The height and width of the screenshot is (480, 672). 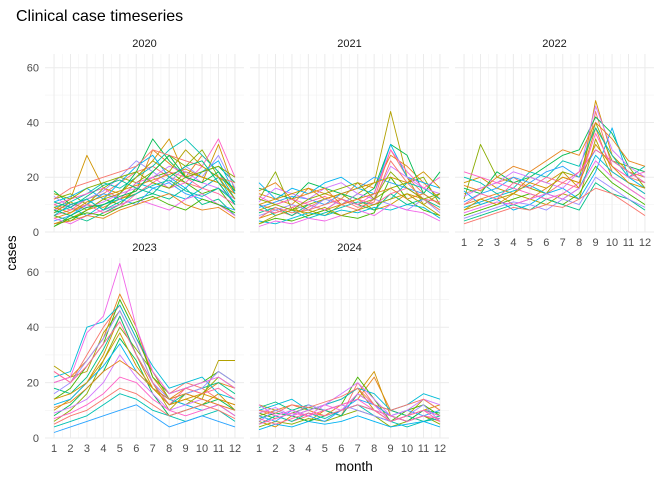 I want to click on panel-strip-label: 2021, so click(x=349, y=44).